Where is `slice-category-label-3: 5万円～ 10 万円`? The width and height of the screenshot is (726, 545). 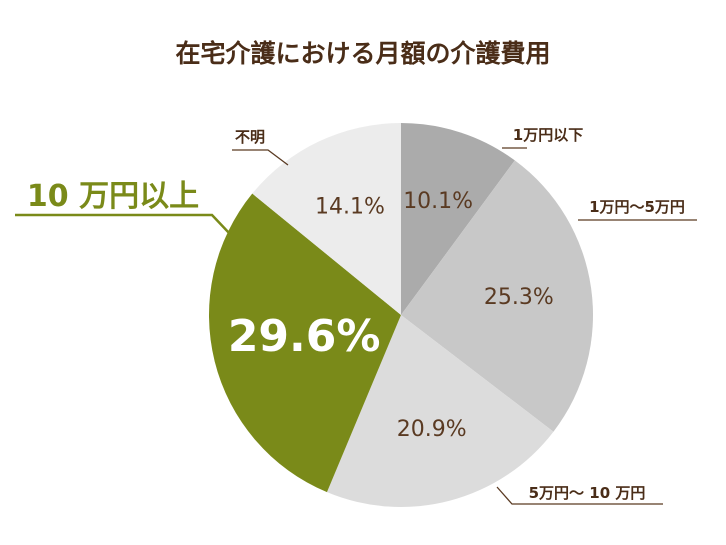 slice-category-label-3: 5万円～ 10 万円 is located at coordinates (587, 493).